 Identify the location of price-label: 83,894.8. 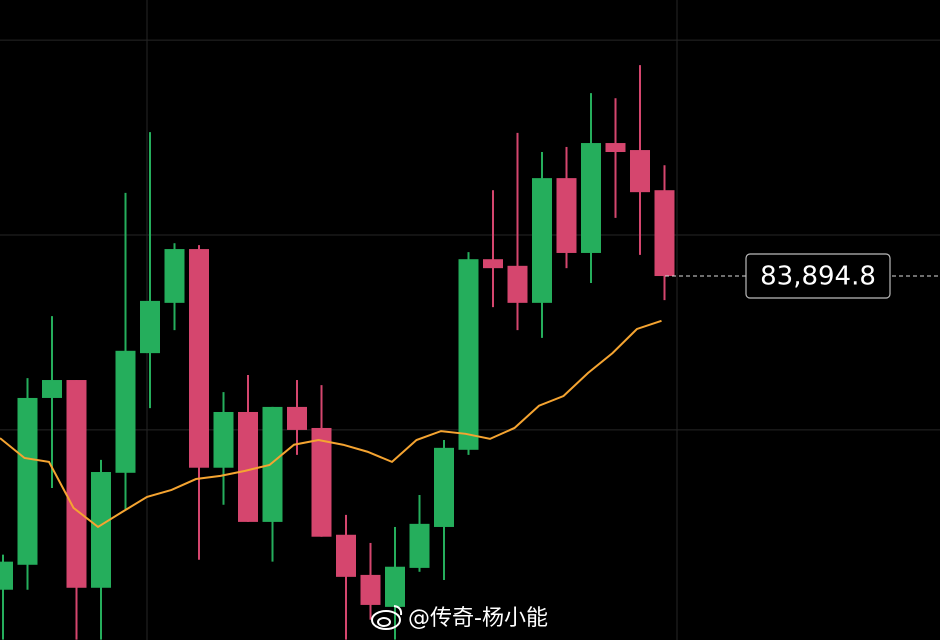
(818, 277).